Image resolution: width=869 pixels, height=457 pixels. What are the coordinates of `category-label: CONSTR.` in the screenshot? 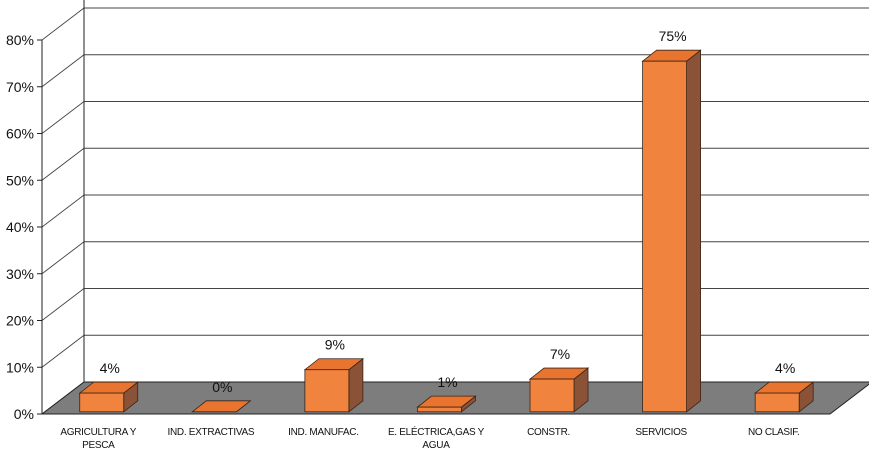 It's located at (548, 432).